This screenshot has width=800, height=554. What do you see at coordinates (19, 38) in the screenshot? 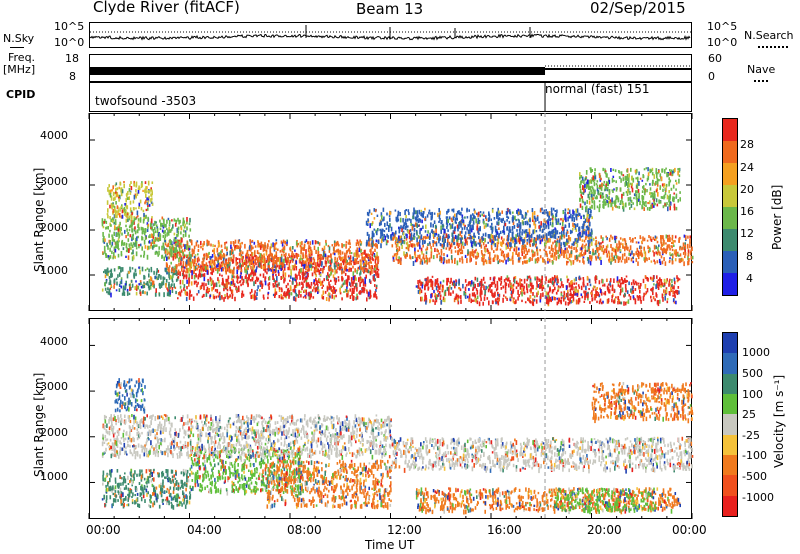
I see `nsky-label: N.Sky` at bounding box center [19, 38].